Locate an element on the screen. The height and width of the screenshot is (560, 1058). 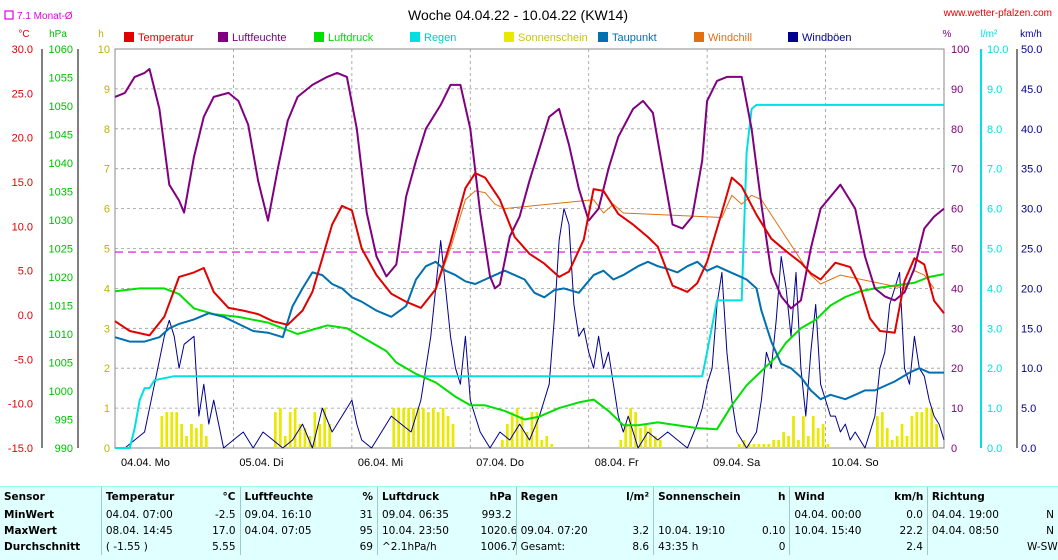
temp-tick-label: 20.0 is located at coordinates (22, 139).